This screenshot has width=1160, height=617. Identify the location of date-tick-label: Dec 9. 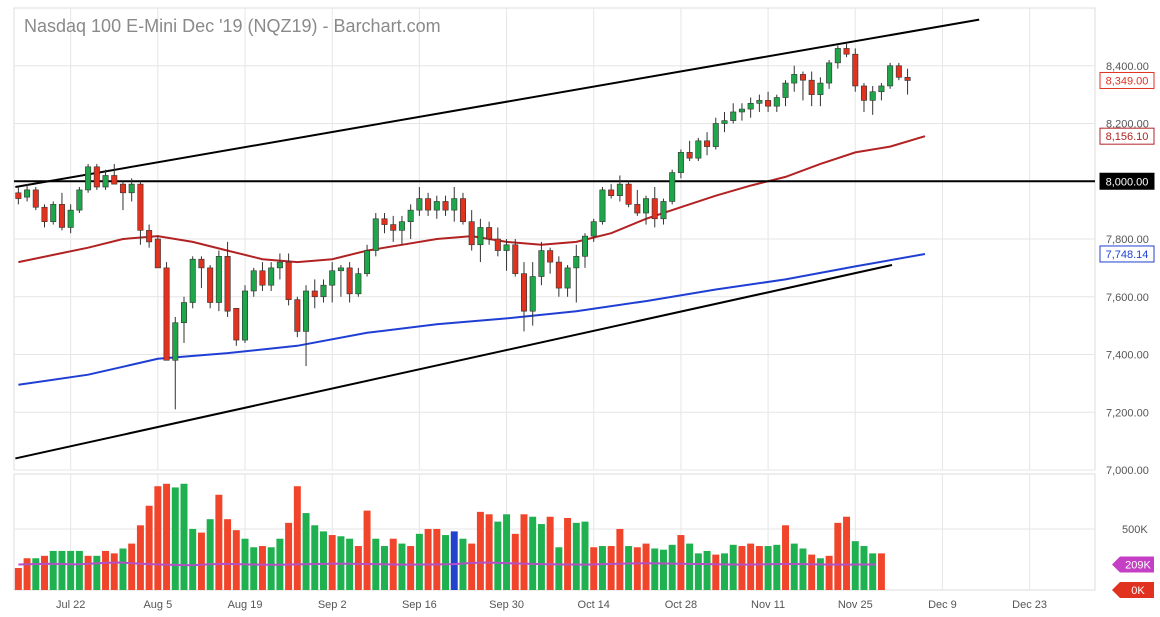
(942, 605).